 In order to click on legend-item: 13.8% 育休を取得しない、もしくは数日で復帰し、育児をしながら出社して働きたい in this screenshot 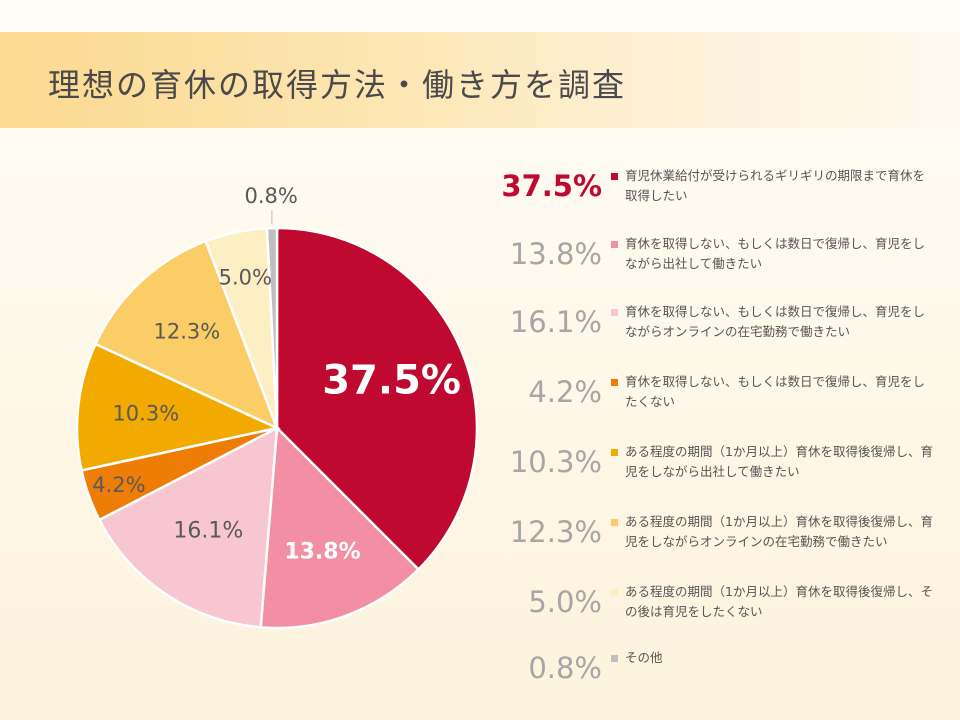, I will do `click(715, 264)`.